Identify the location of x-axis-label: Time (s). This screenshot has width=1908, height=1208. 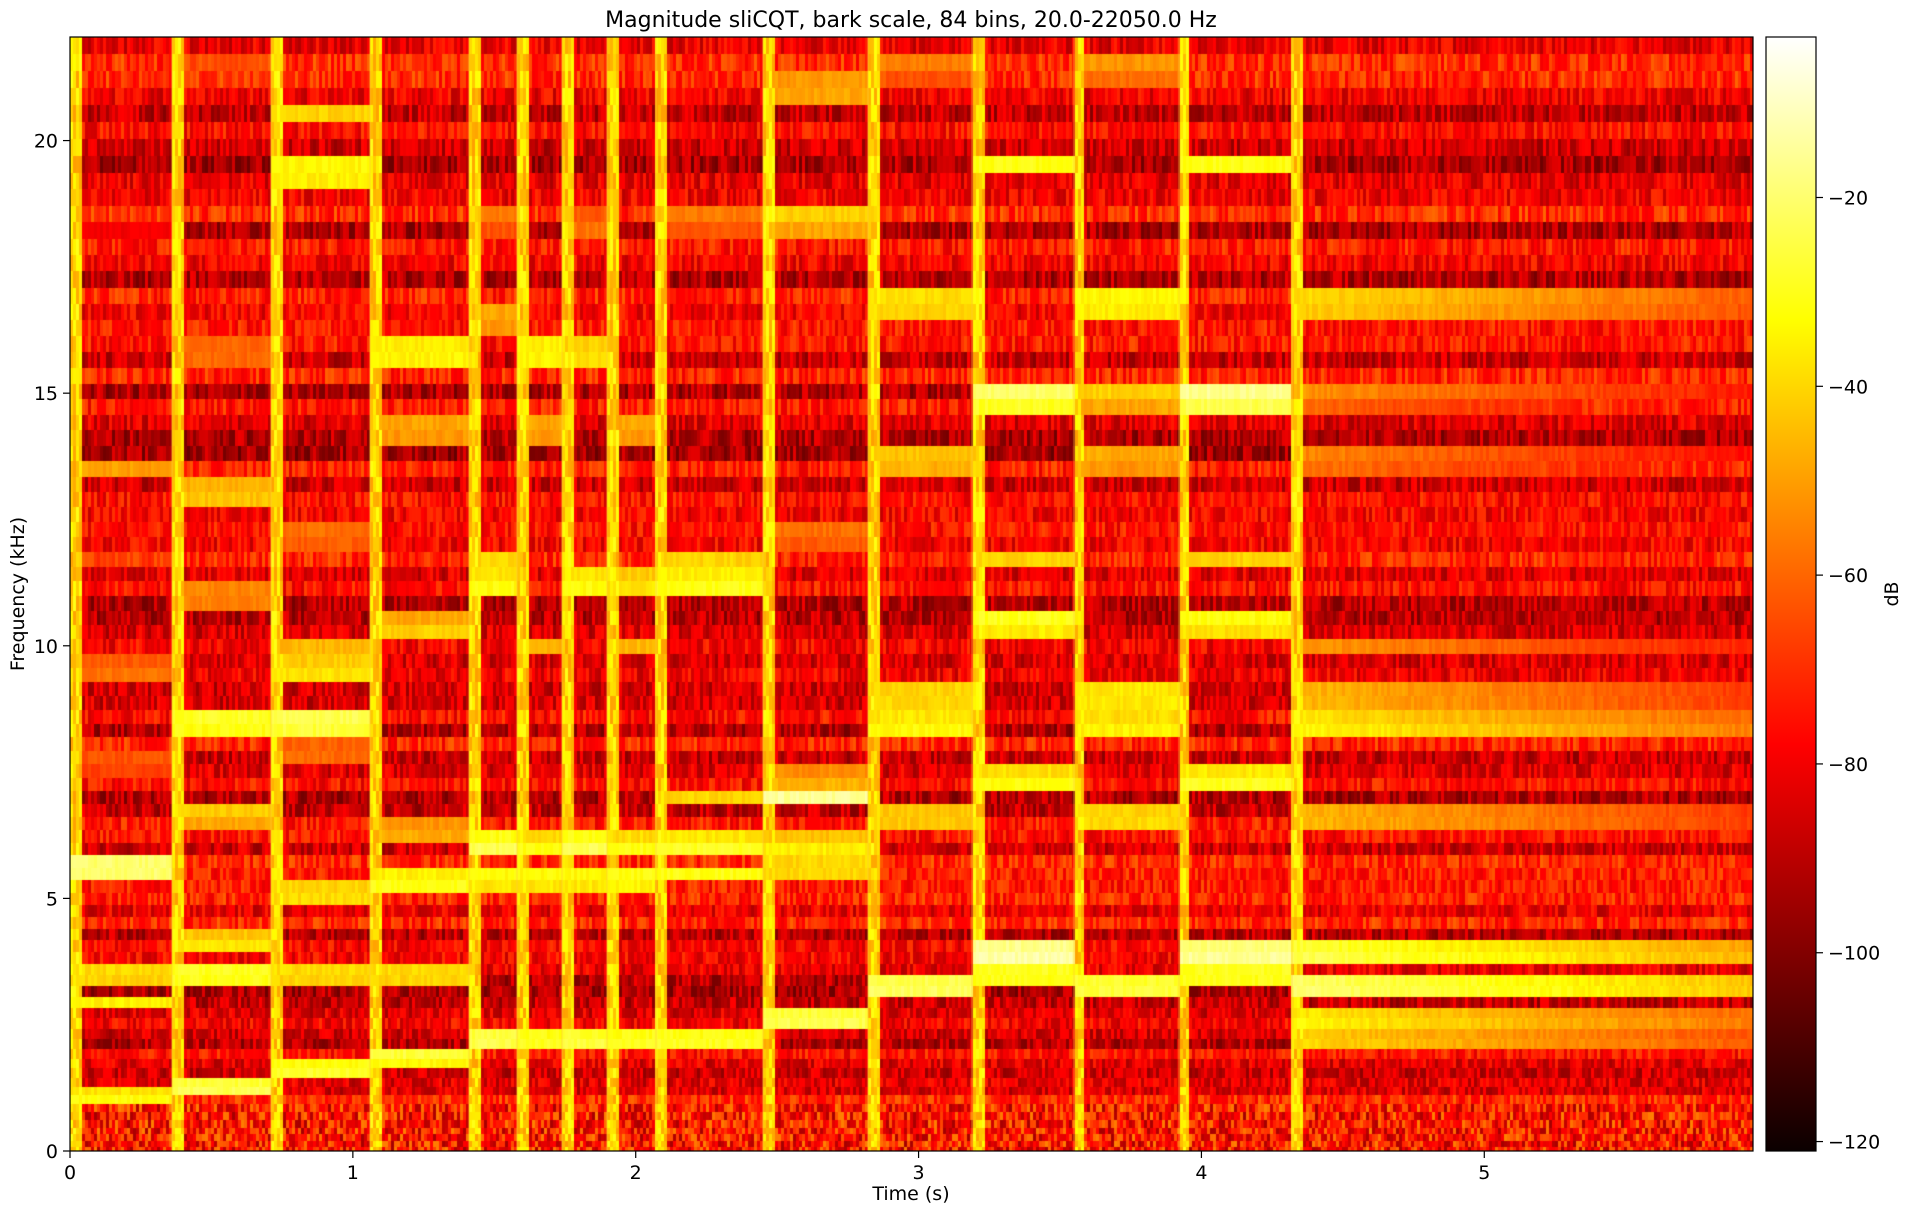
(910, 1194).